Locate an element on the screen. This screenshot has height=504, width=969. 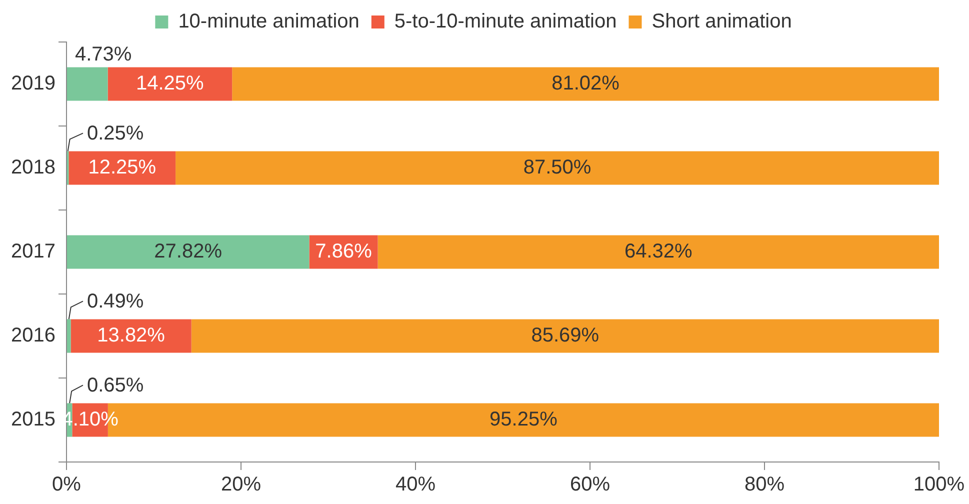
data-label: 95.25% is located at coordinates (524, 419).